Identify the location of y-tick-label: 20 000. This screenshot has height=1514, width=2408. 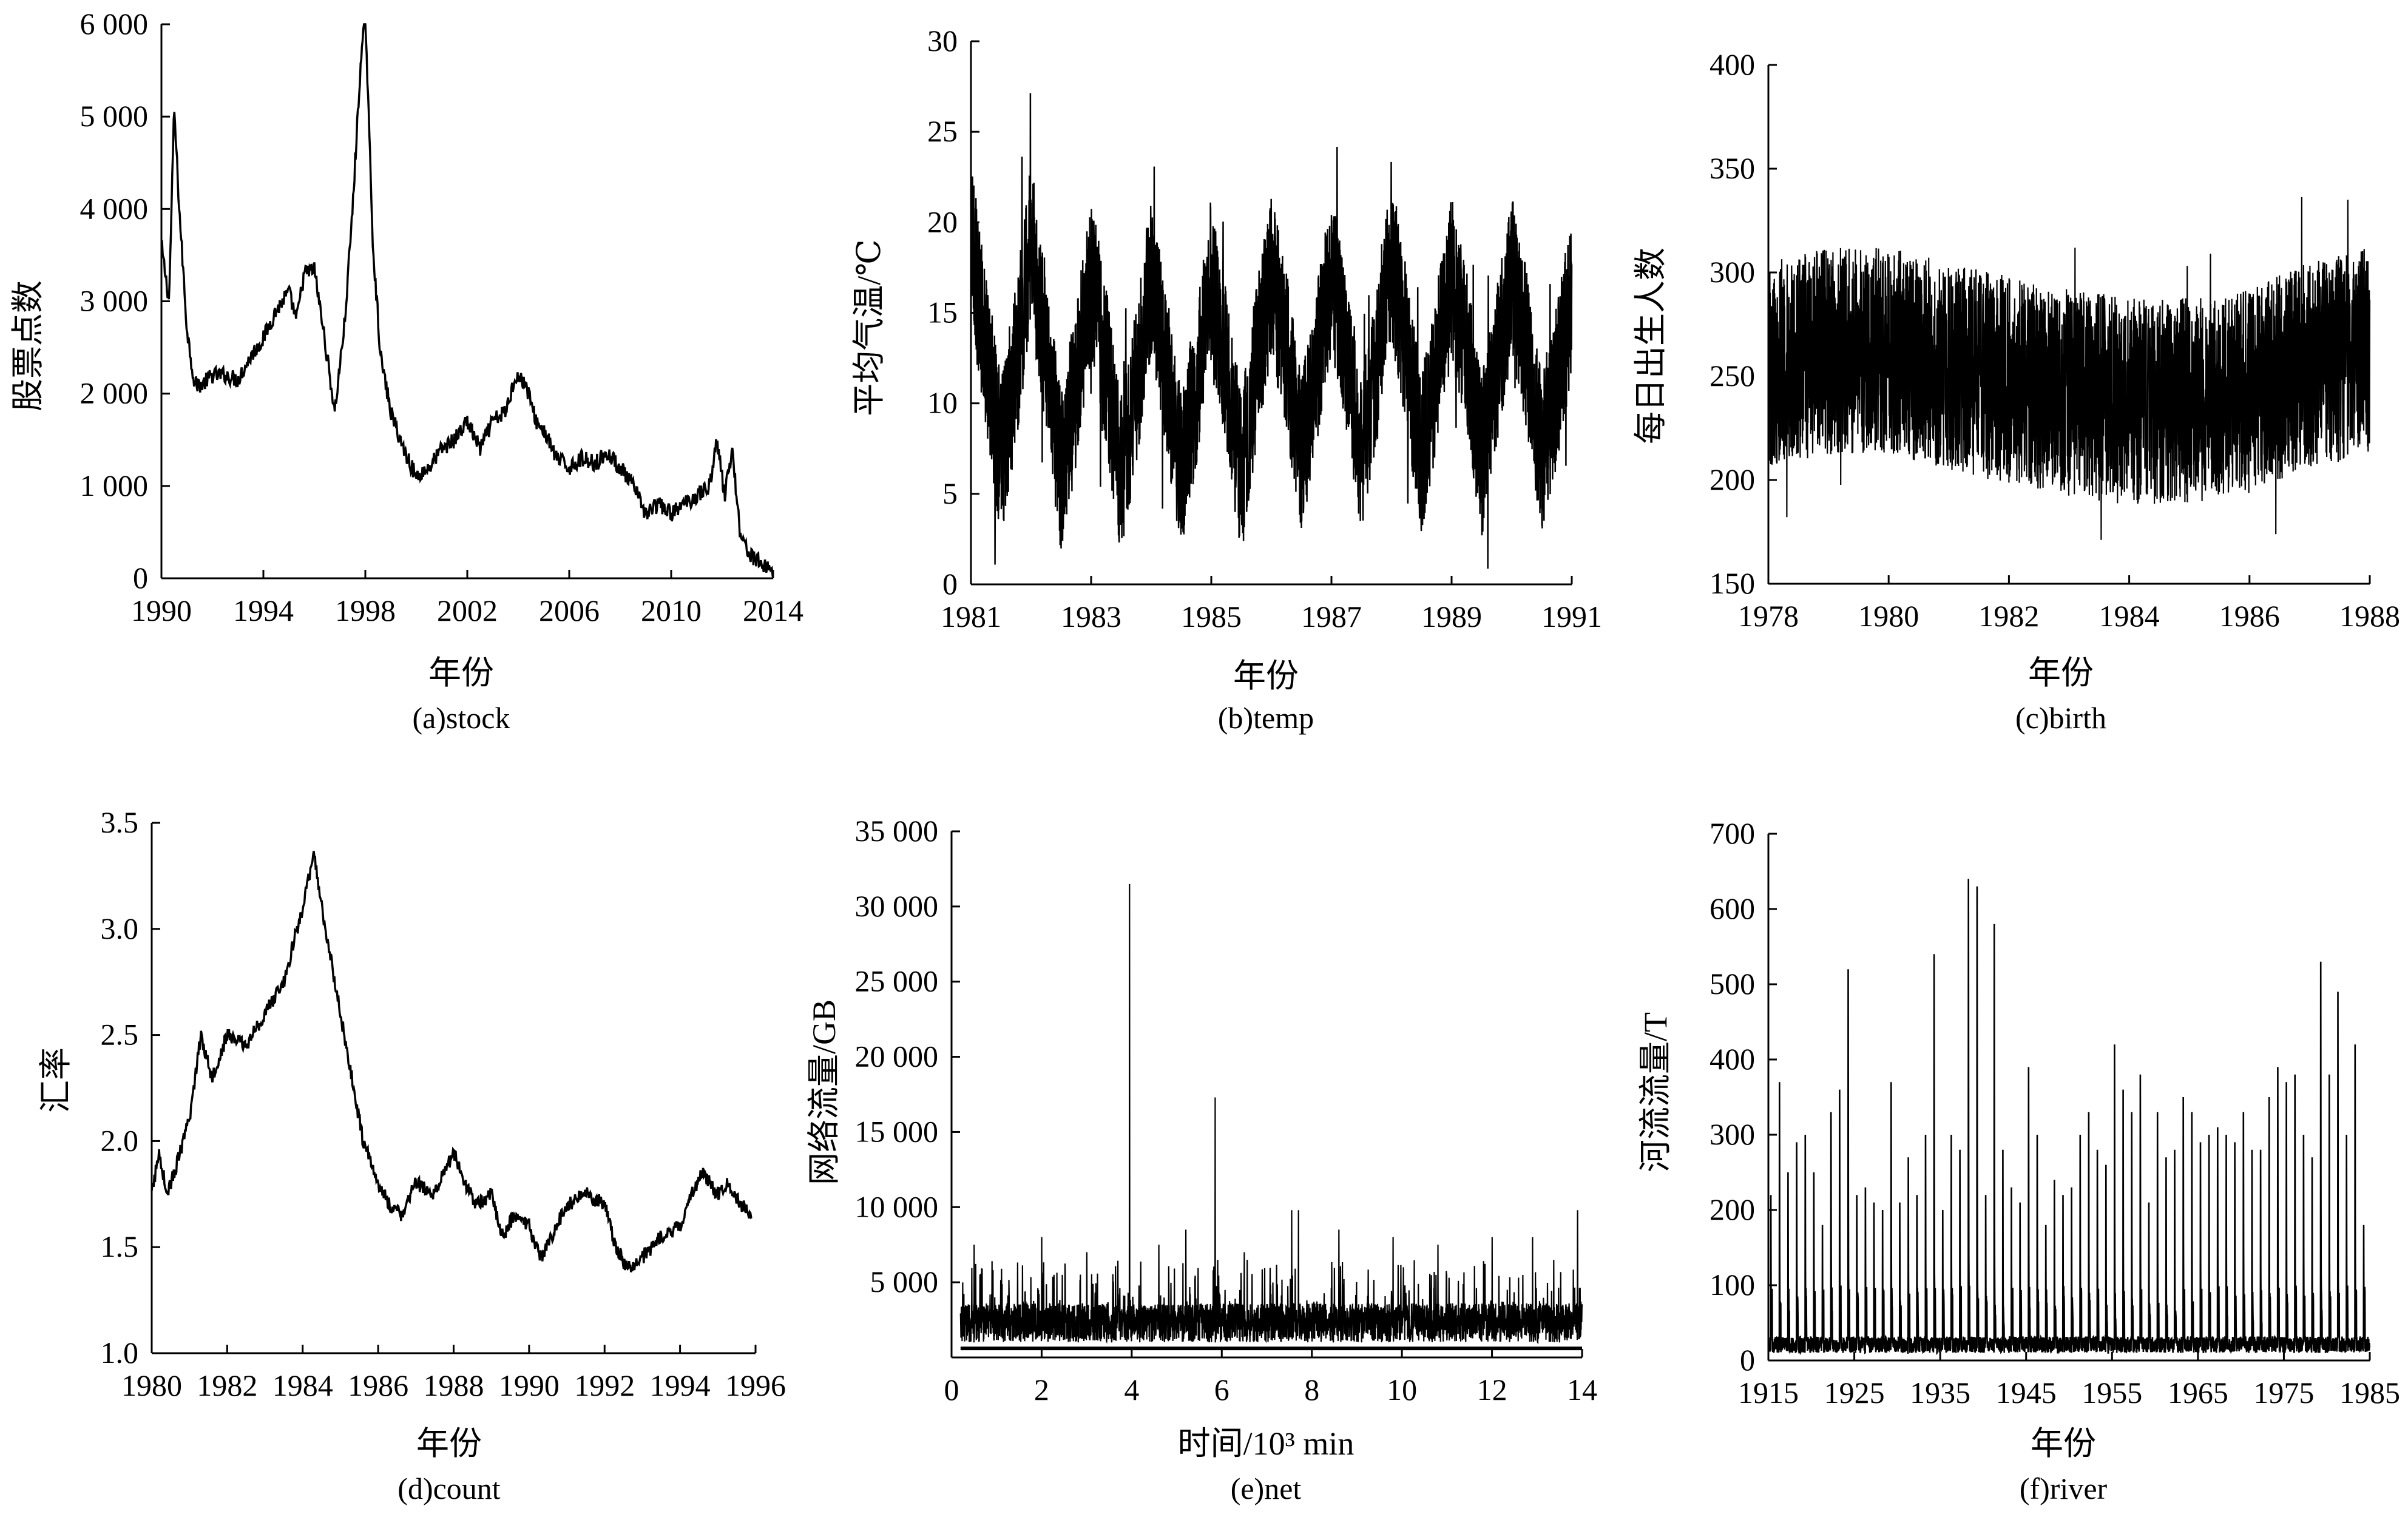
(897, 1056).